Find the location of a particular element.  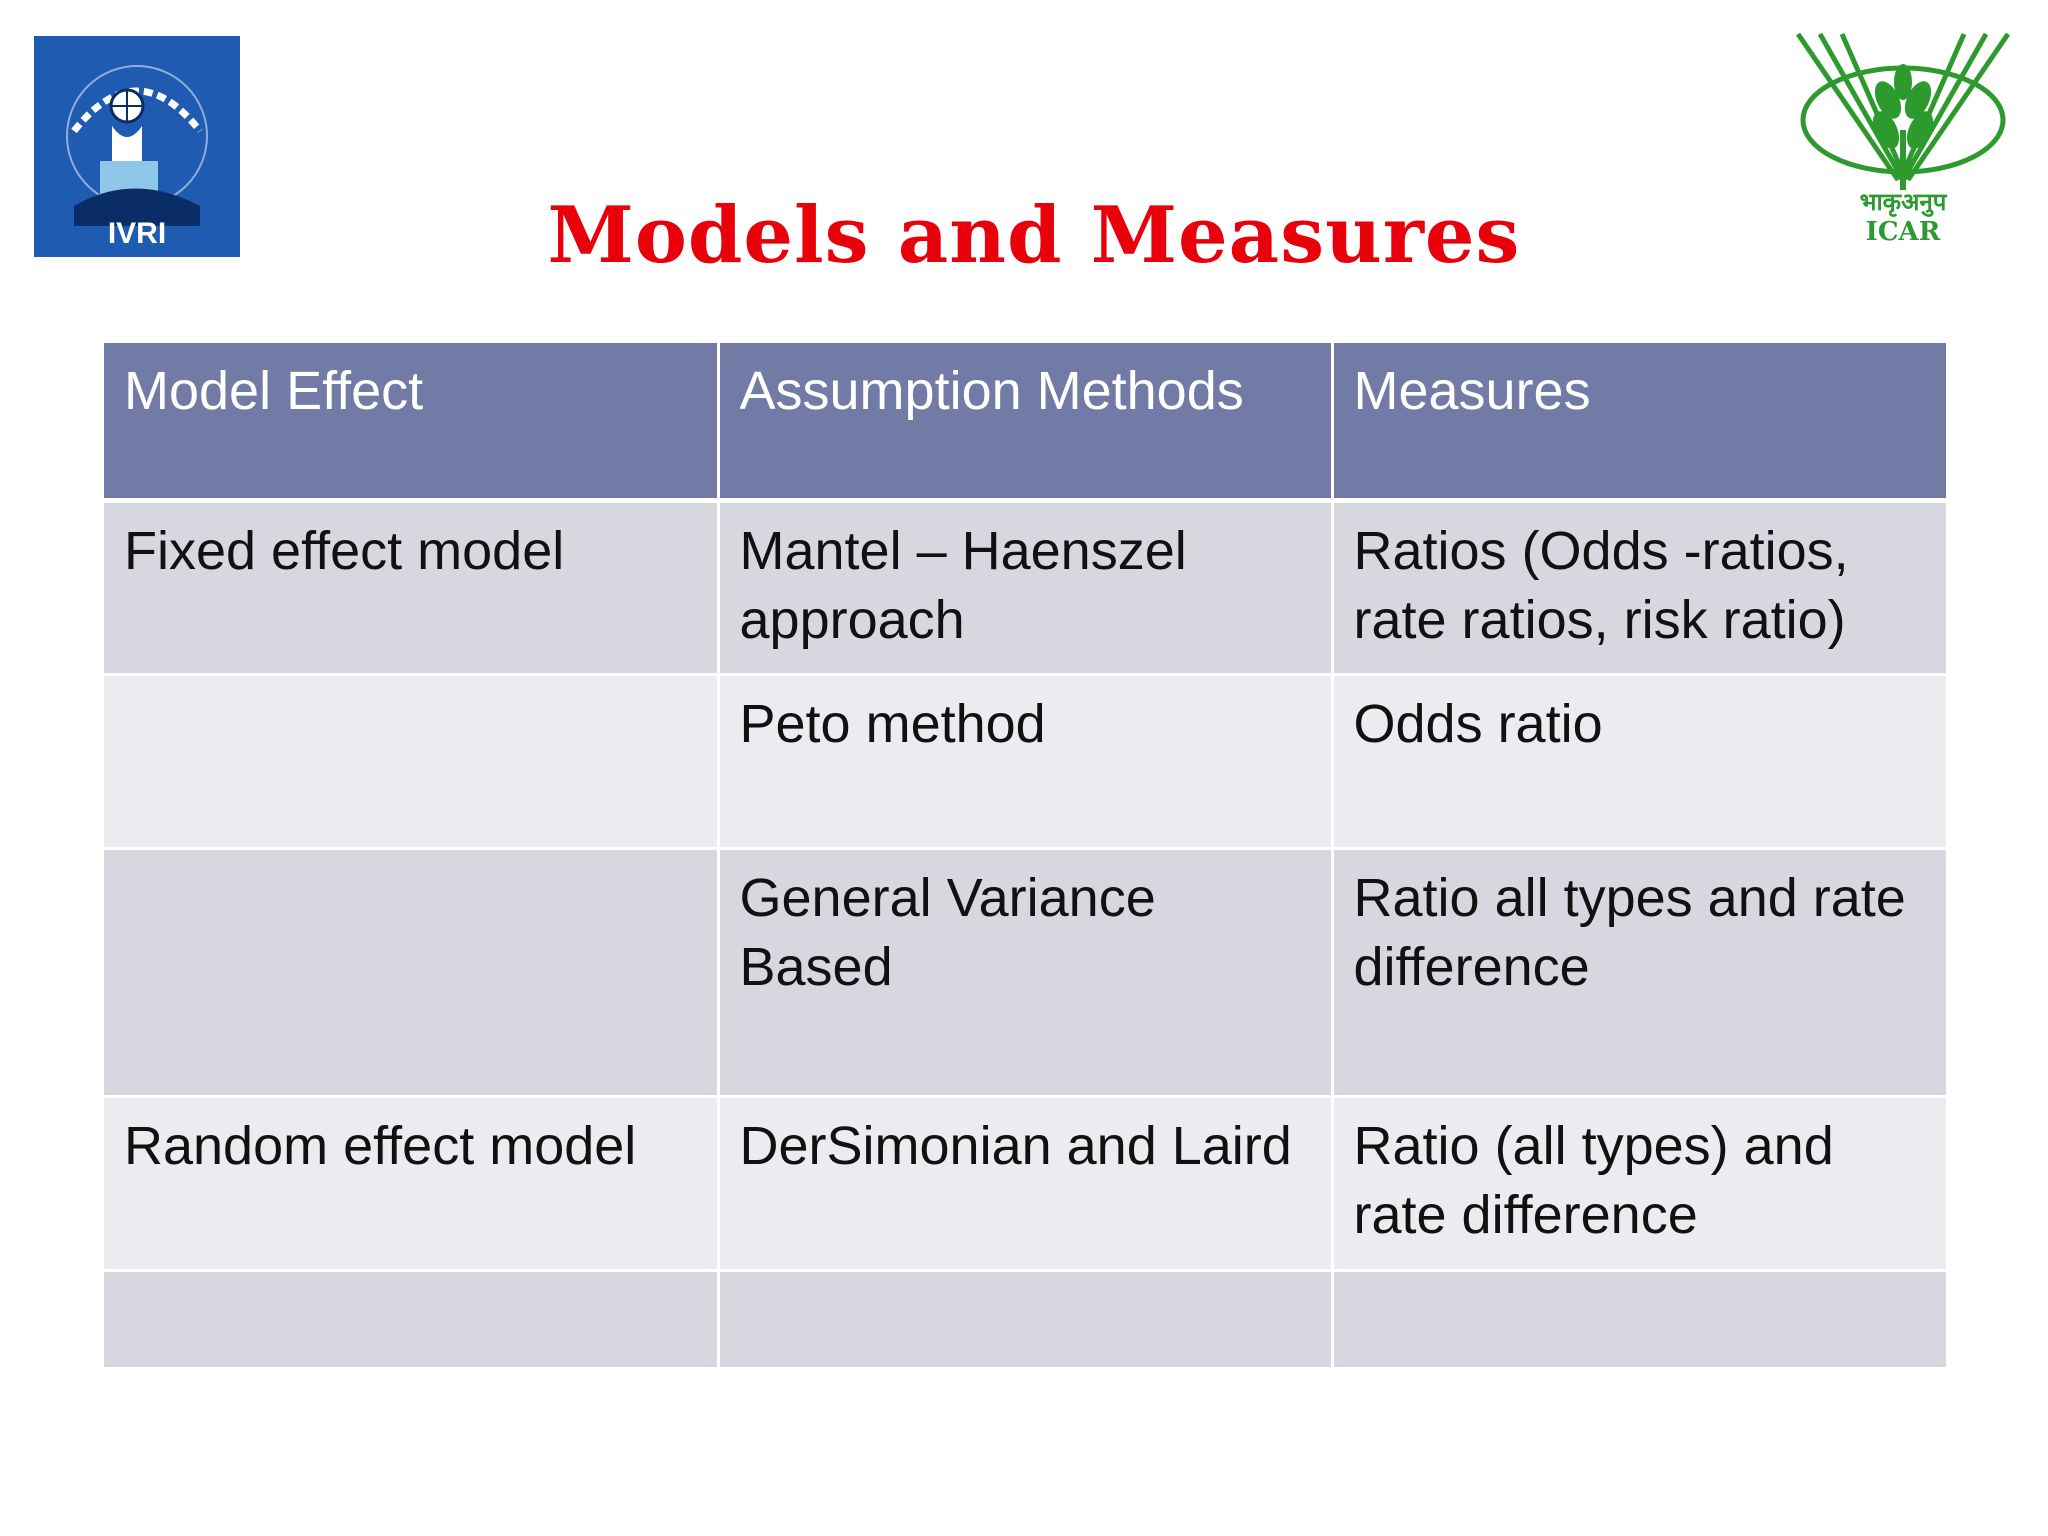

table-row: Peto method Odds ratio is located at coordinates (1025, 762).